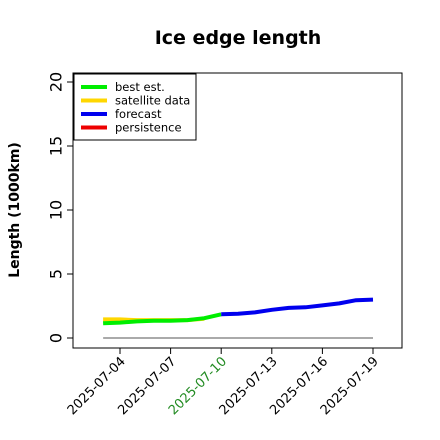 The height and width of the screenshot is (440, 440). What do you see at coordinates (56, 274) in the screenshot?
I see `y-tick-label: 5` at bounding box center [56, 274].